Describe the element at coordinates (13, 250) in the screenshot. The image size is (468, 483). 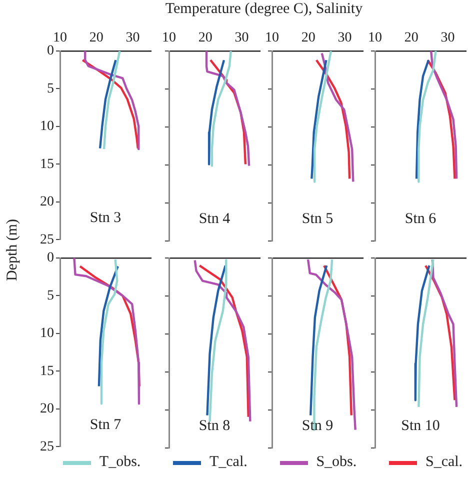
I see `y-axis-title: Depth (m)` at that location.